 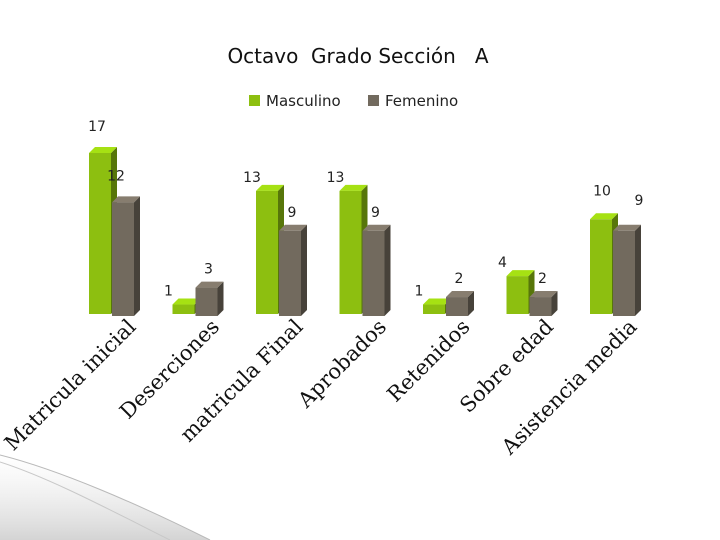 I want to click on category-label-retenidos: Retenidos, so click(x=428, y=361).